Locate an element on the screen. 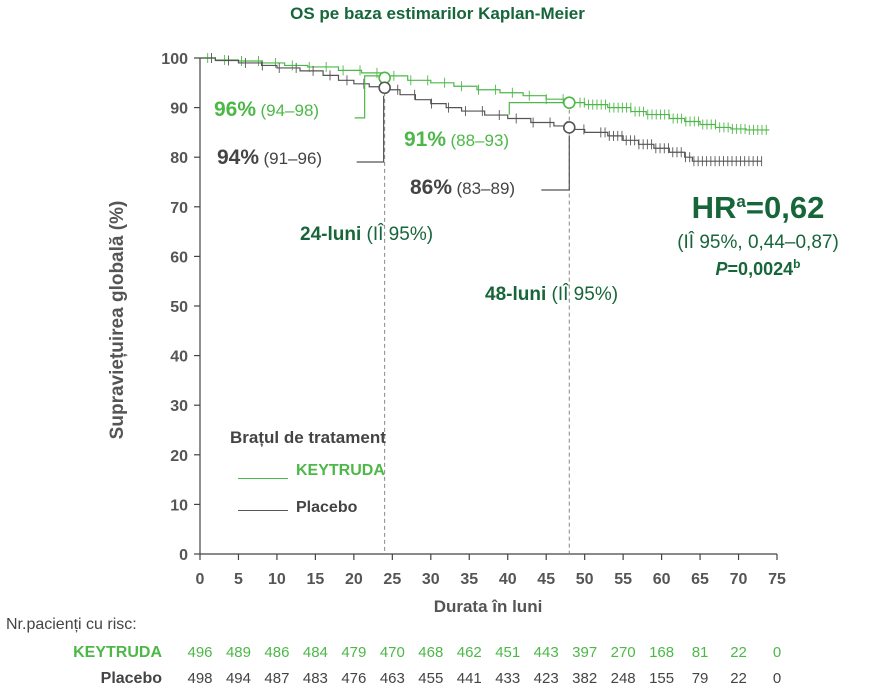 Image resolution: width=875 pixels, height=699 pixels. keytruda-24m-annotation: 96% (94–98) is located at coordinates (266, 110).